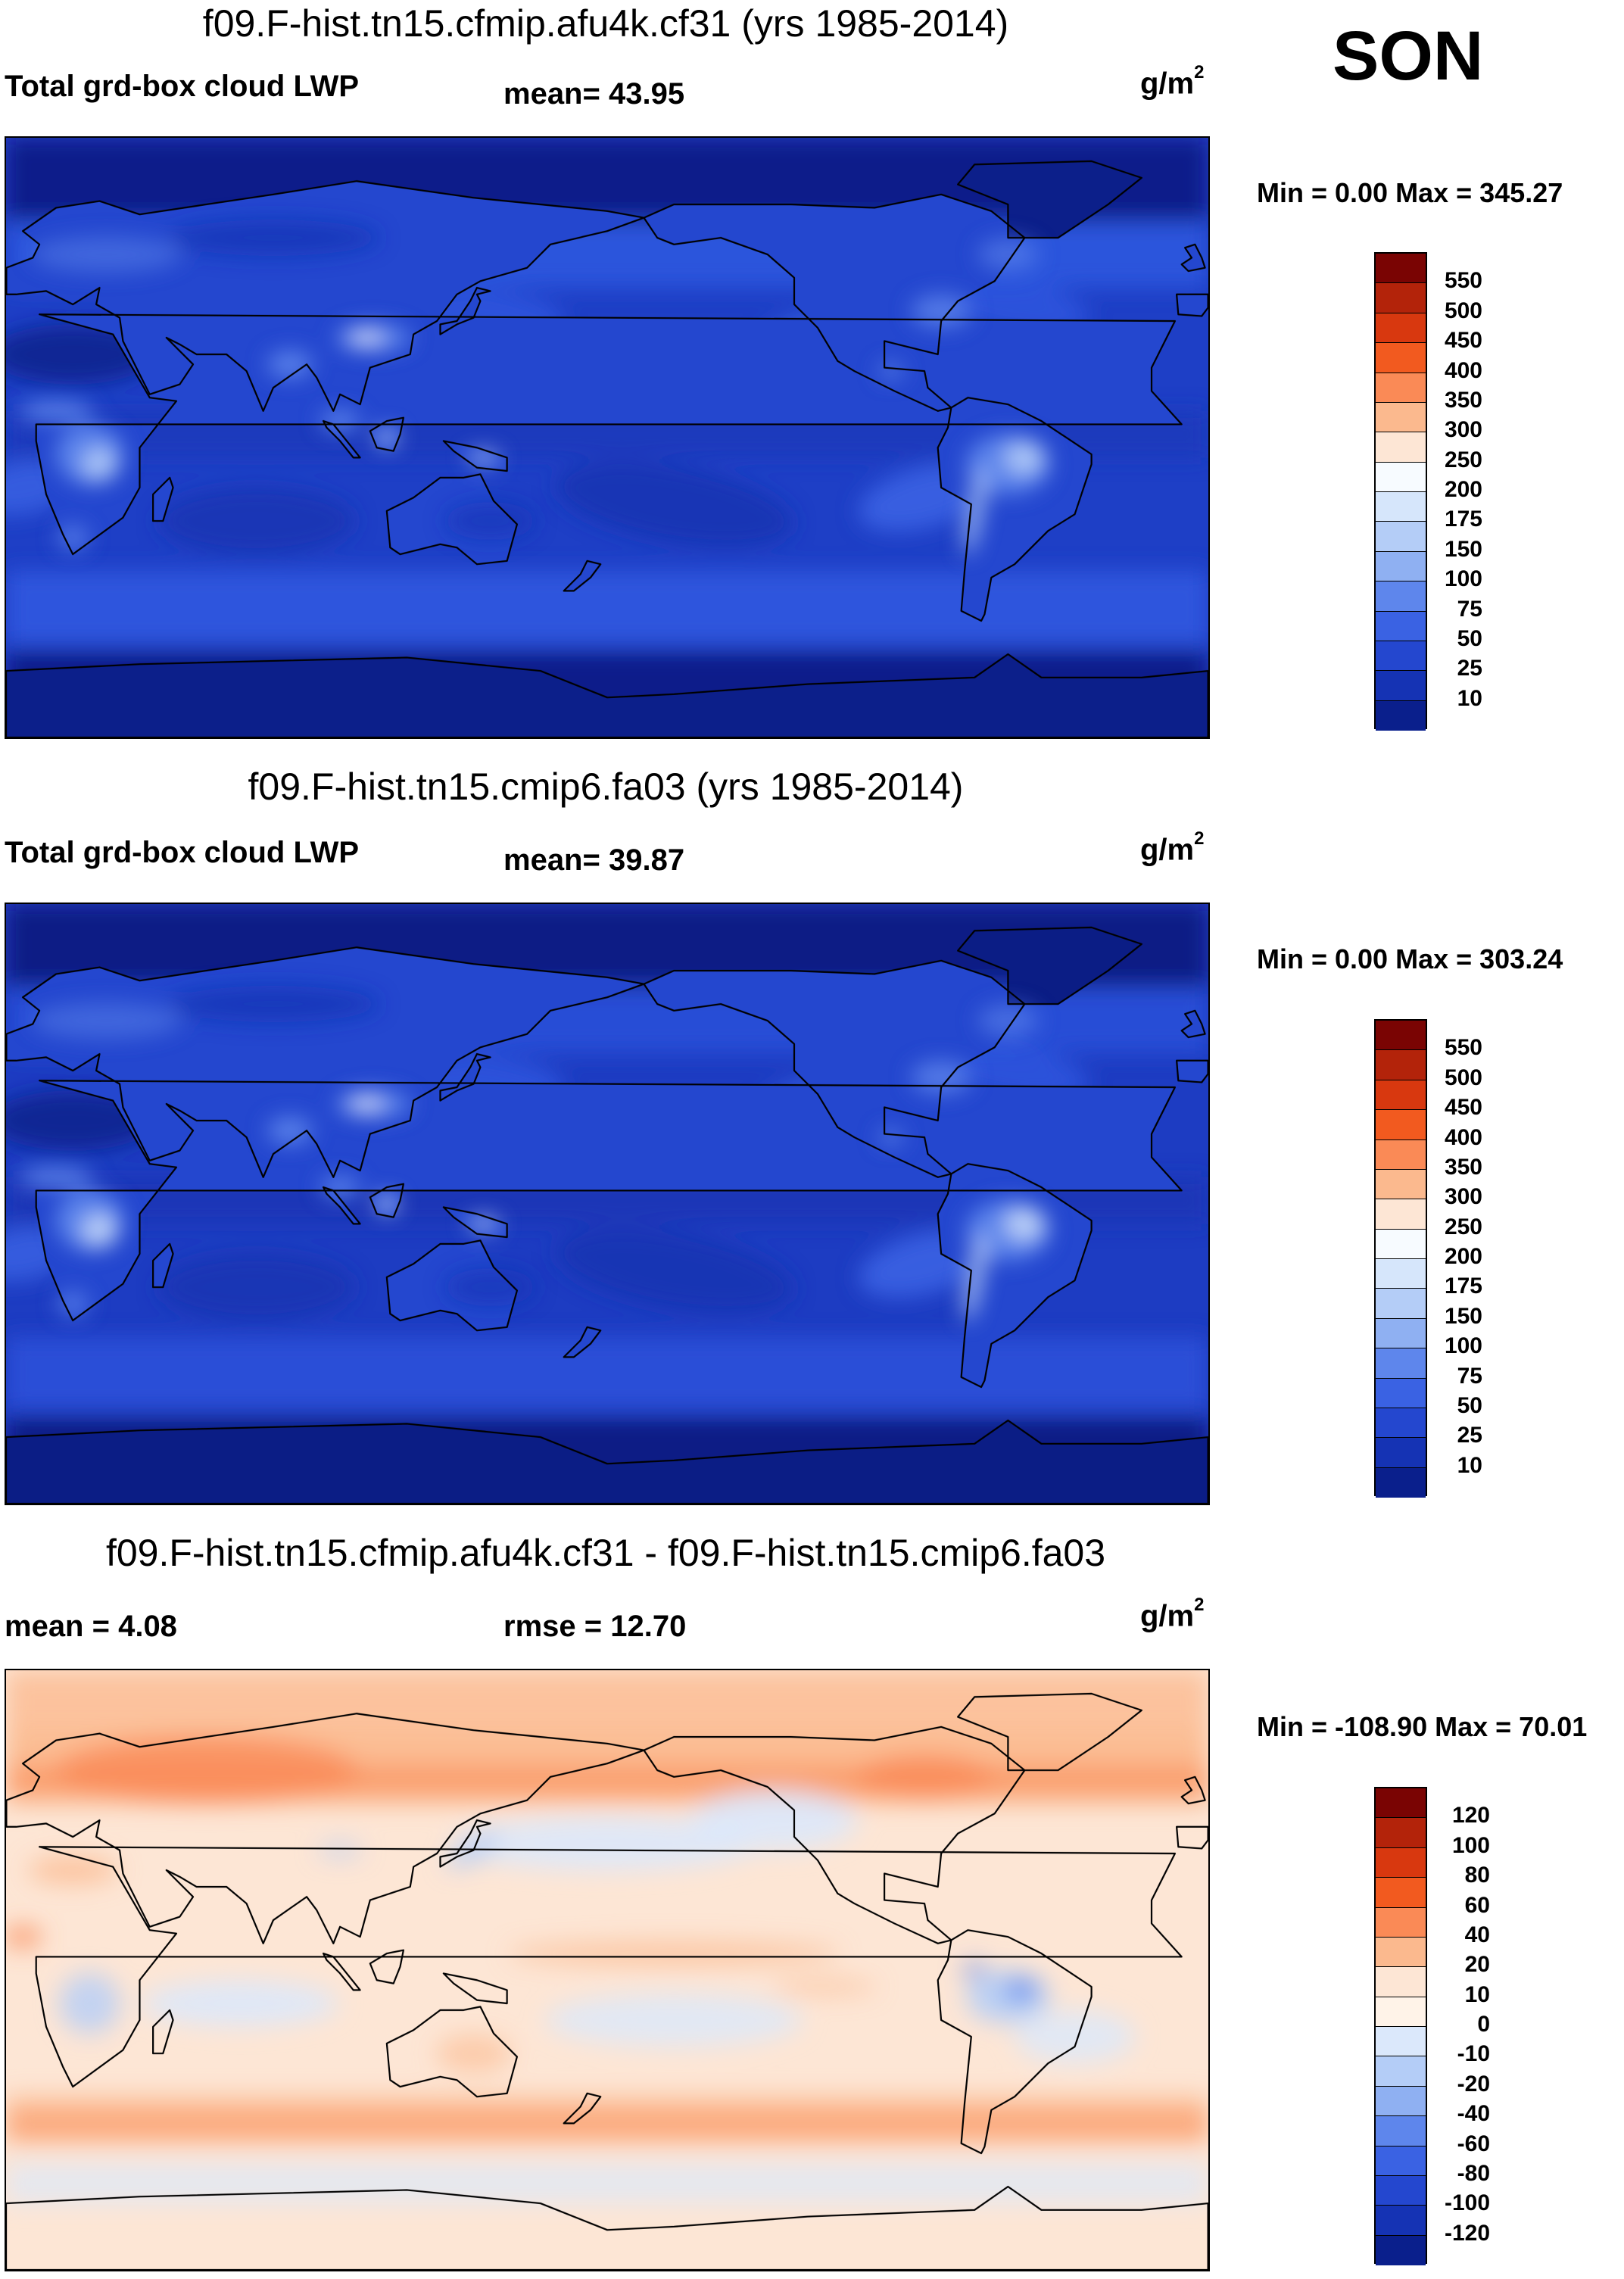 The width and height of the screenshot is (1624, 2279). I want to click on panel-1-unit-label: g/m2, so click(1172, 81).